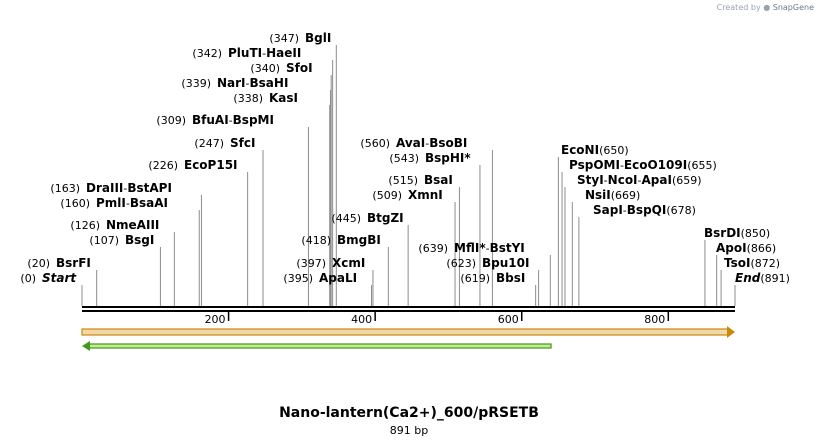 This screenshot has height=445, width=818. I want to click on map-length: 891 bp, so click(409, 430).